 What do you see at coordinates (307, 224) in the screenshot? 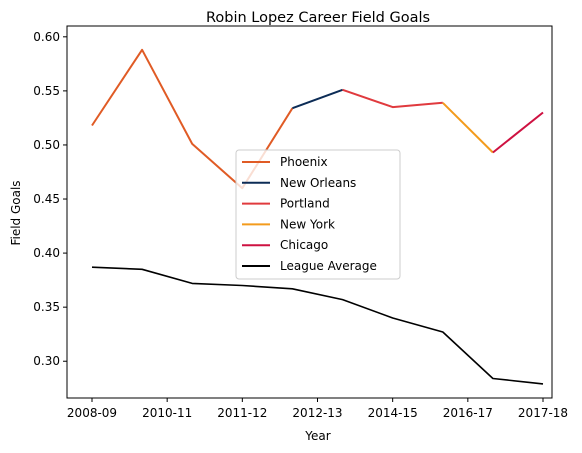
I see `legend-label-new-york: New York` at bounding box center [307, 224].